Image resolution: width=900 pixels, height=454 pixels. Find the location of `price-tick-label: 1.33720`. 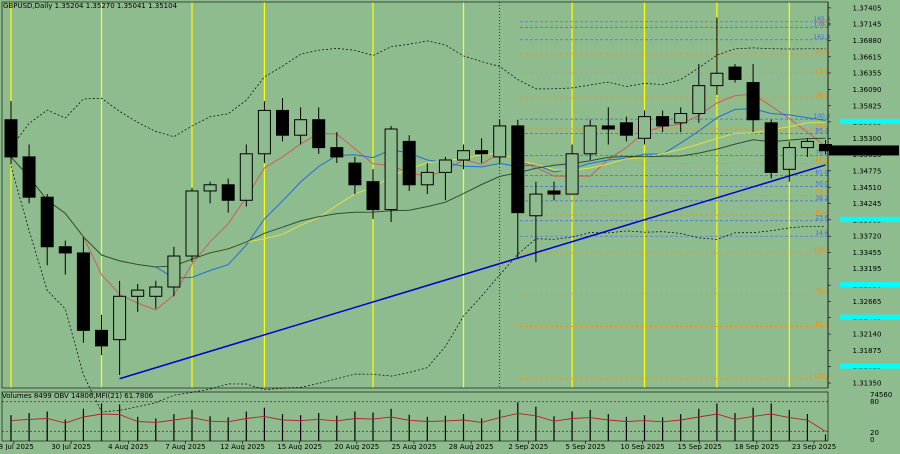

price-tick-label: 1.33720 is located at coordinates (867, 237).